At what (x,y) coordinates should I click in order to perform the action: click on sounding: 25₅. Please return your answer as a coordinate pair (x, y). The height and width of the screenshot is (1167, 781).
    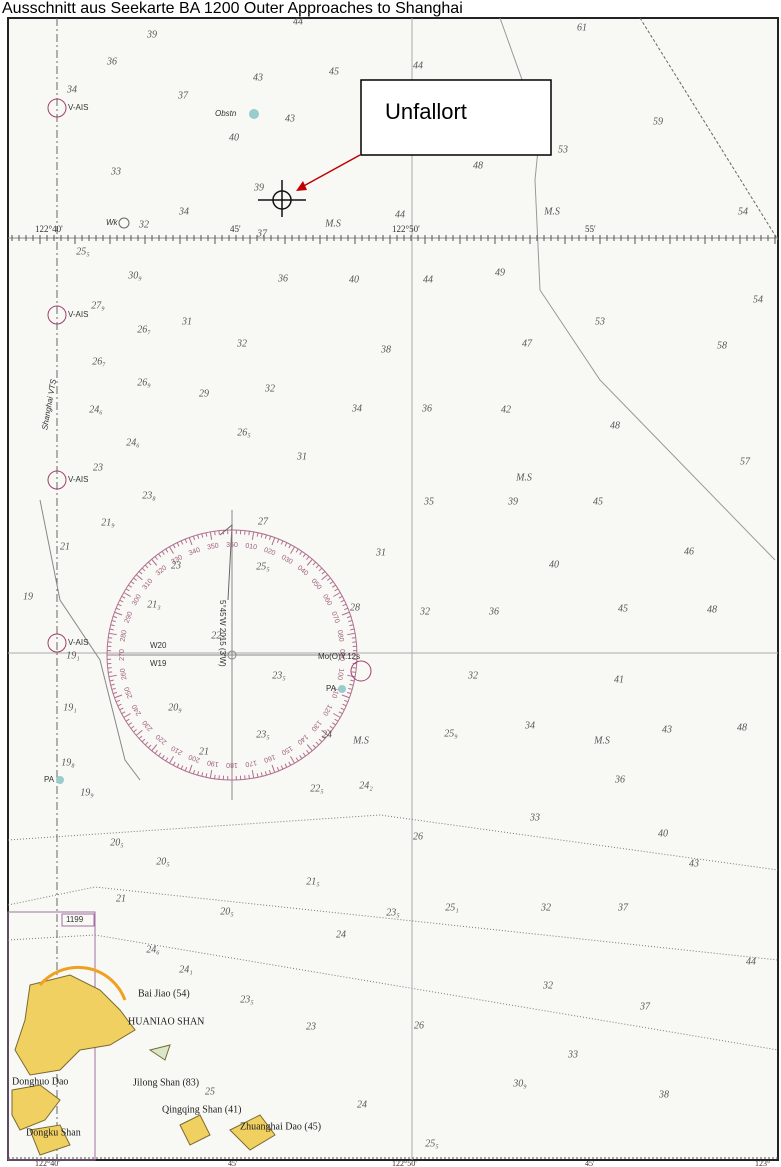
    Looking at the image, I should click on (432, 1143).